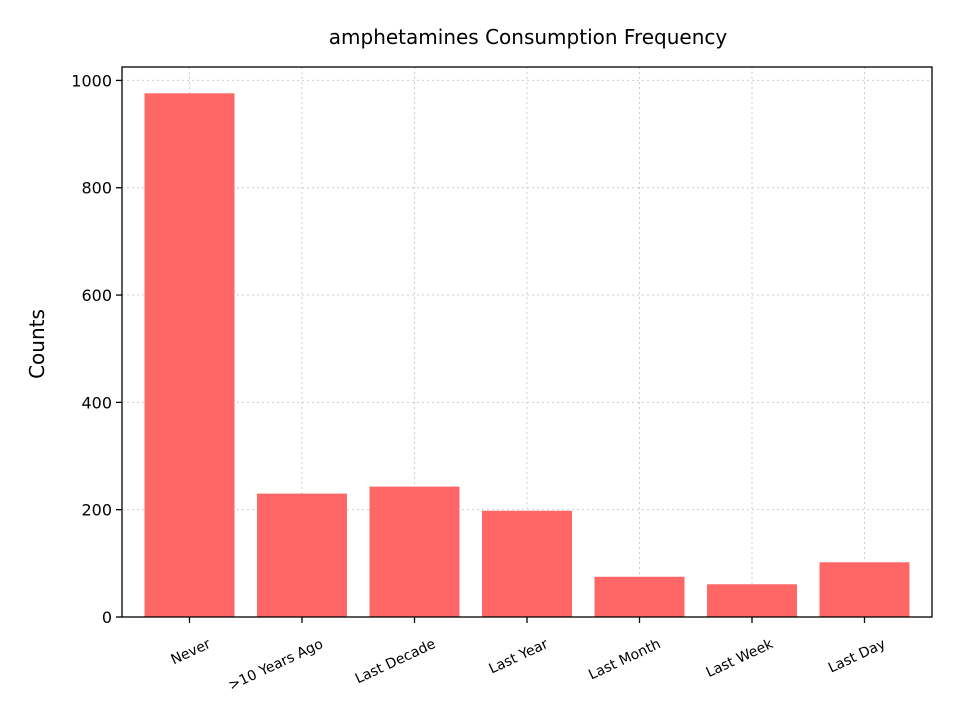 The image size is (960, 720). Describe the element at coordinates (96, 402) in the screenshot. I see `y-tick-label: 400` at that location.